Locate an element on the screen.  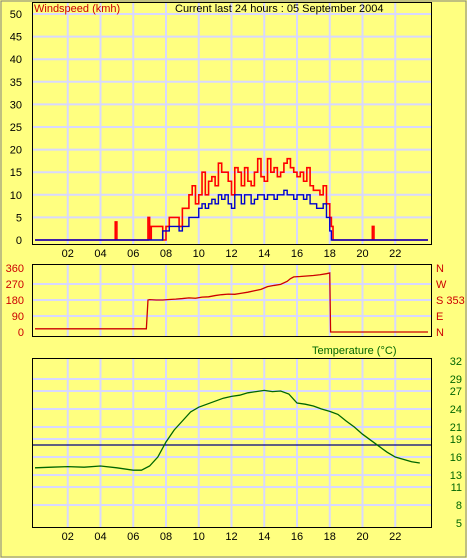
temperature-x-tick-label: 16 is located at coordinates (297, 537).